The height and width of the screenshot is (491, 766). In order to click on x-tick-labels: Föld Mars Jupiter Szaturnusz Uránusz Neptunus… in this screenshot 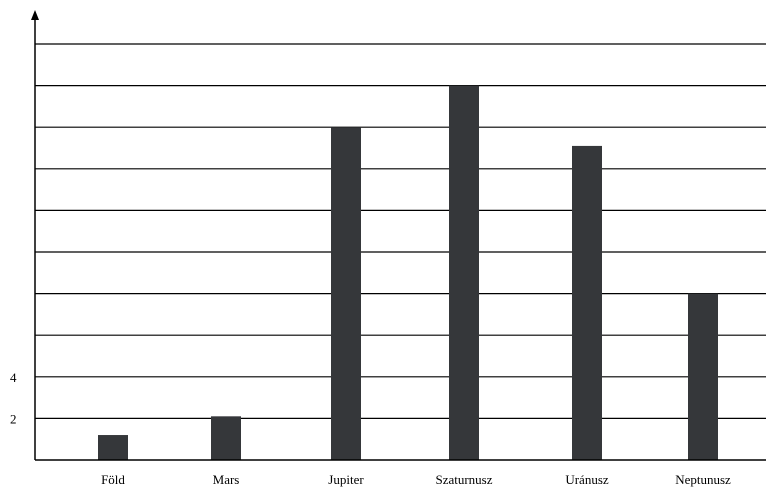, I will do `click(416, 479)`.